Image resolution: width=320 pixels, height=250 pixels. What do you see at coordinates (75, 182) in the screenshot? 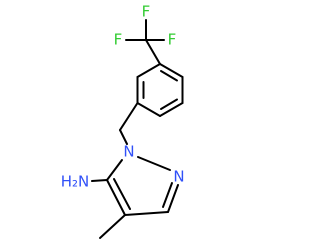
I see `atom-label: H₂N` at bounding box center [75, 182].